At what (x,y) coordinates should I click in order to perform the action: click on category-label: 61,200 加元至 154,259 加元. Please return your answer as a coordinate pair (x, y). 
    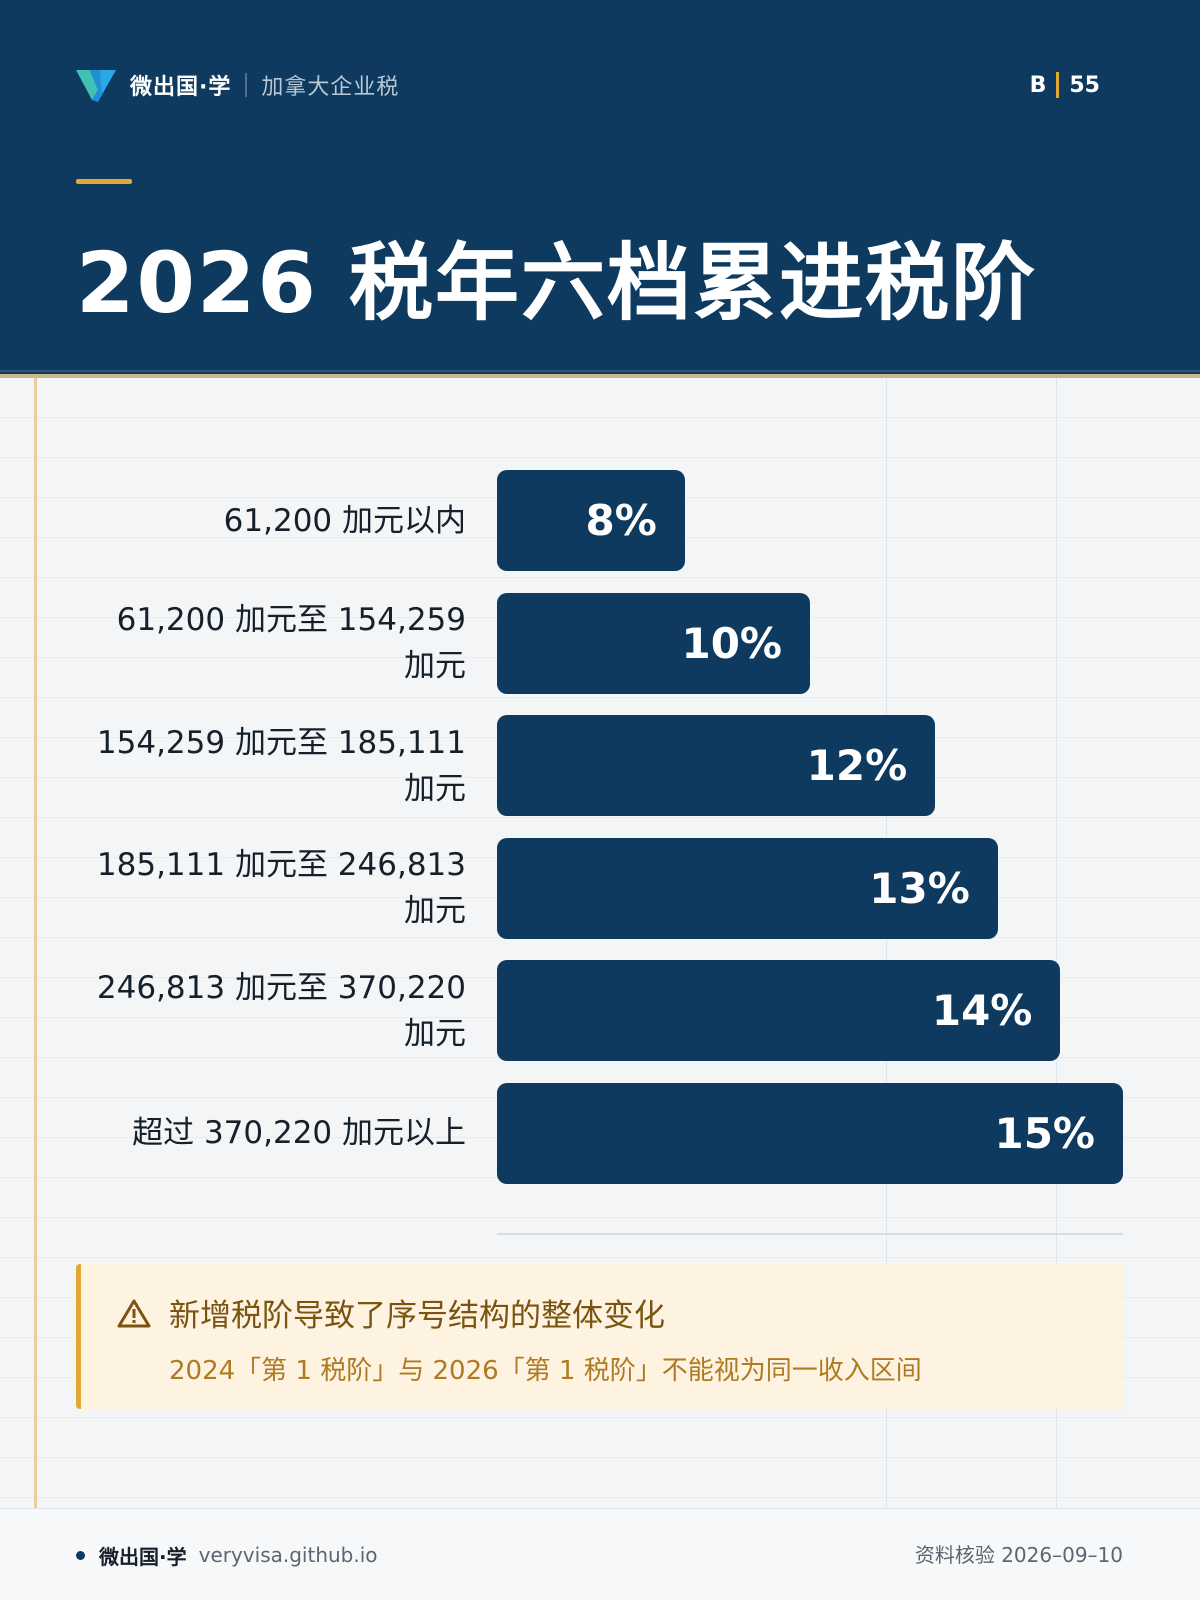
    Looking at the image, I should click on (263, 643).